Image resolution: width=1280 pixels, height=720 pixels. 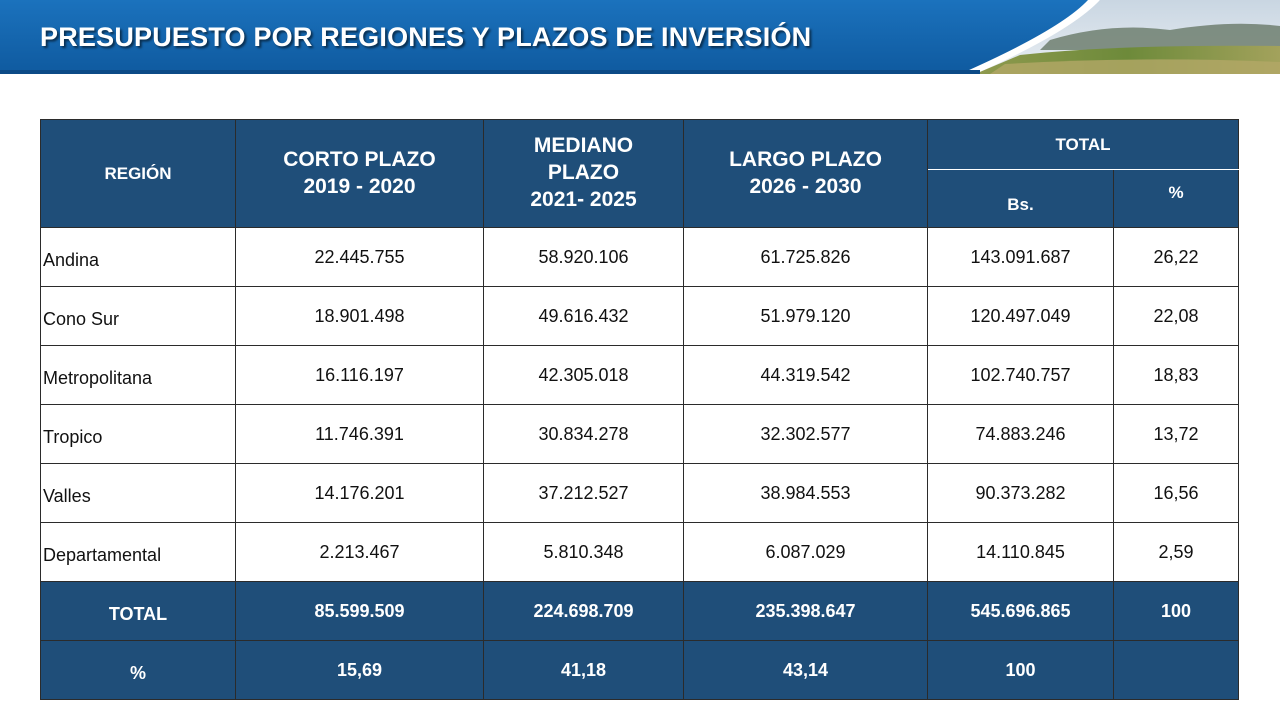 What do you see at coordinates (583, 611) in the screenshot?
I see `total-mediano: 224.698.709` at bounding box center [583, 611].